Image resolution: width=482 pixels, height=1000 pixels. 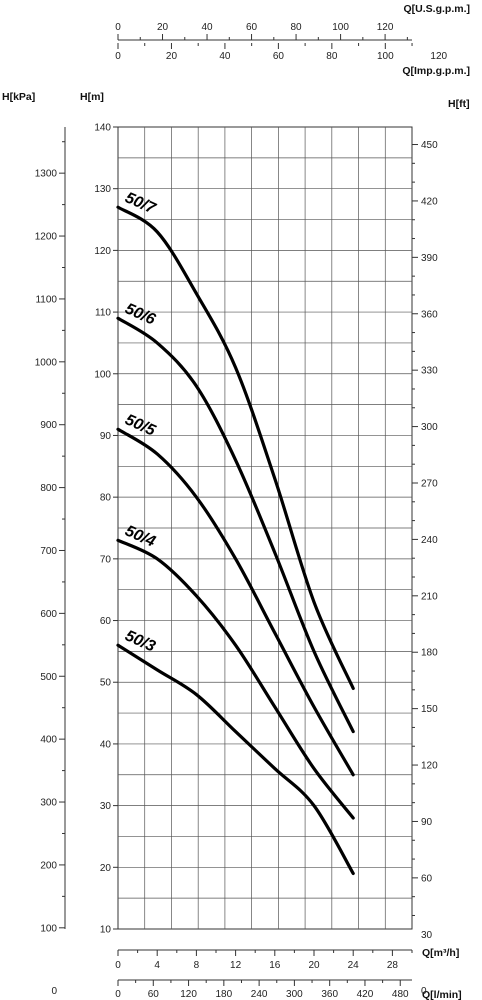 I want to click on h-kpa-tick-label: 300, so click(x=48, y=803).